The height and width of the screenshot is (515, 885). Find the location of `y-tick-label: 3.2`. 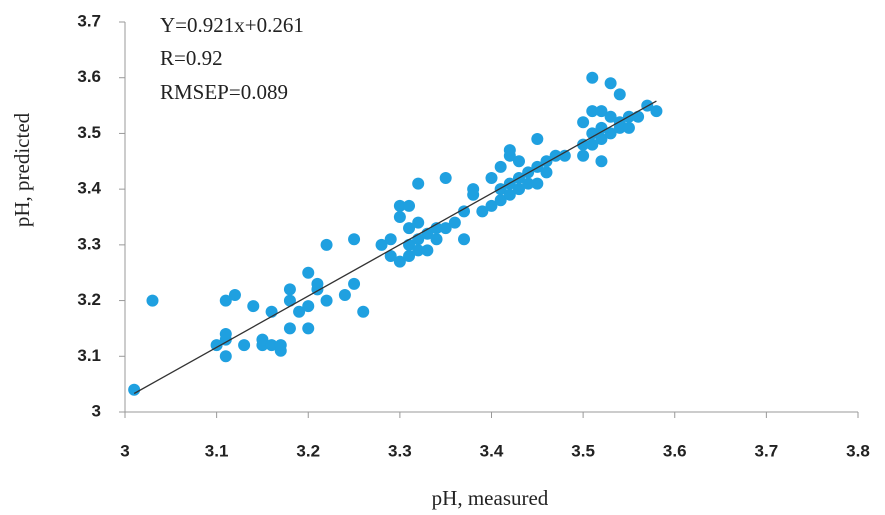

y-tick-label: 3.2 is located at coordinates (89, 299).